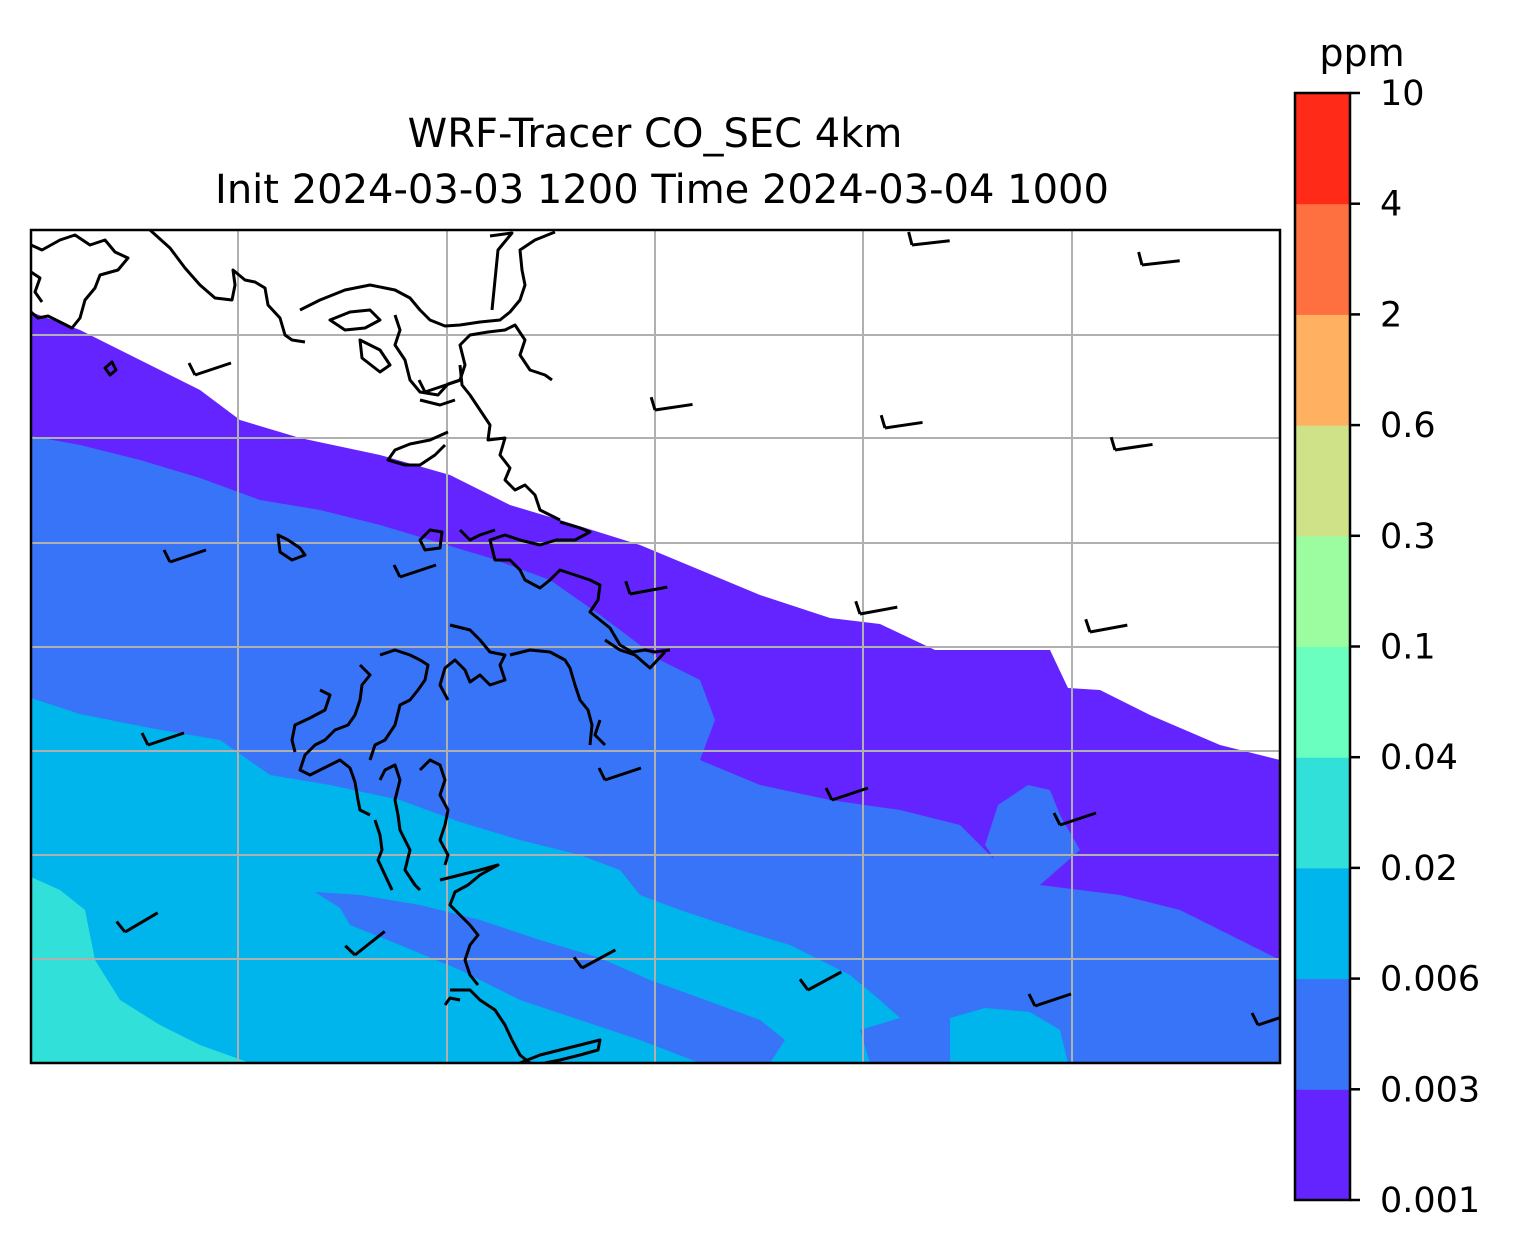  I want to click on colorbar-tick-label: 2, so click(1391, 315).